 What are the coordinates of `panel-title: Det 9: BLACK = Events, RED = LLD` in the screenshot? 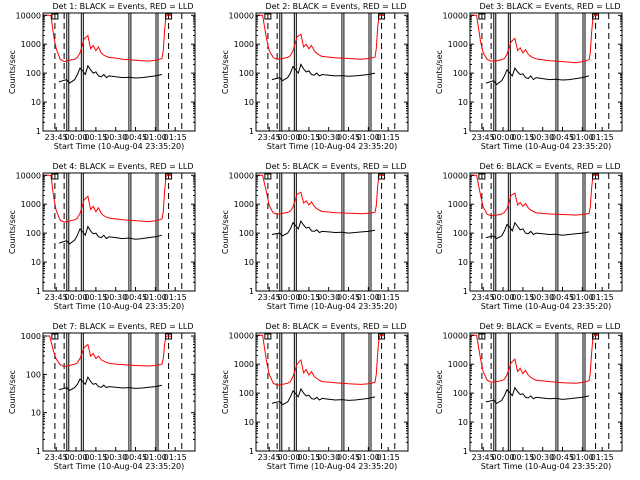 It's located at (550, 326).